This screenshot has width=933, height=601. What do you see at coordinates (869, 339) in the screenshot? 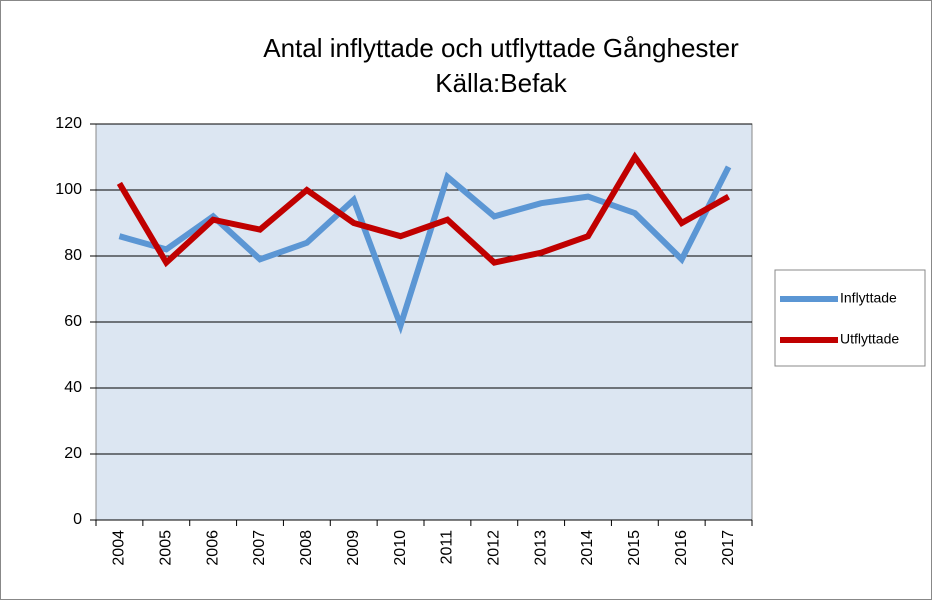
I see `legend-label: Utflyttade` at bounding box center [869, 339].